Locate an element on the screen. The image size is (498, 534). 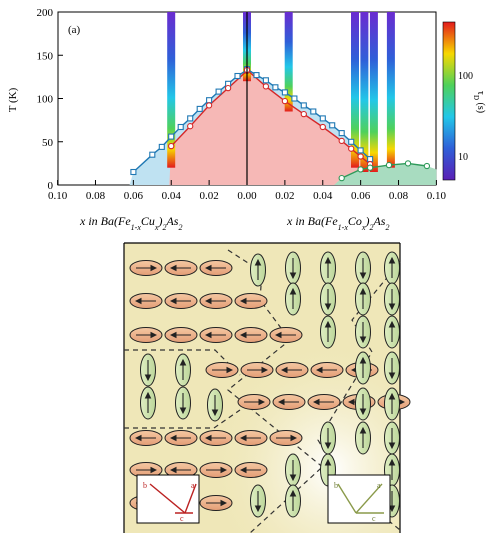
right-inset-box is located at coordinates (359, 499).